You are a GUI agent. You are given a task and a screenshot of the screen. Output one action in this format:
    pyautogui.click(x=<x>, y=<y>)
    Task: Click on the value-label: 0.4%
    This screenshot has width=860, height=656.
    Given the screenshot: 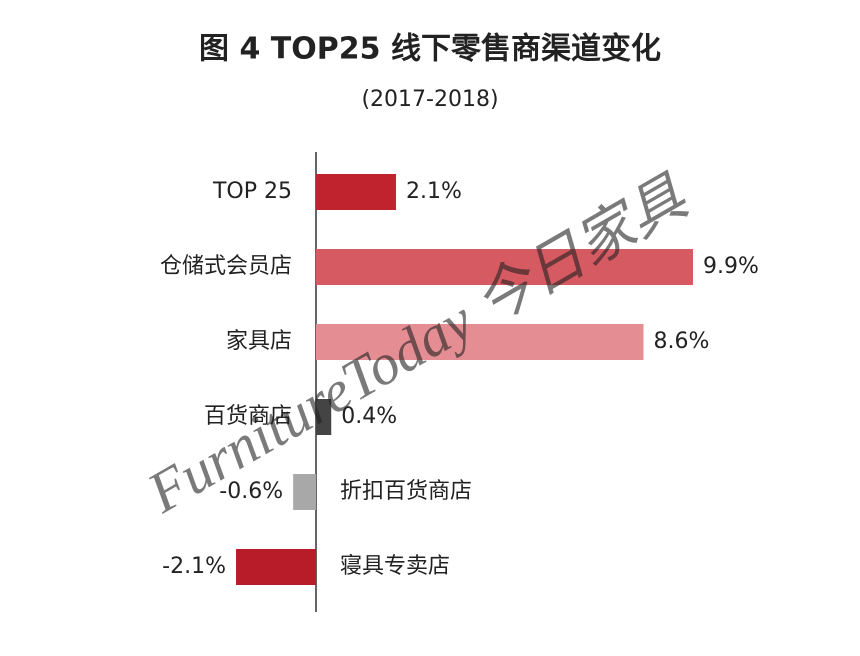 What is the action you would take?
    pyautogui.click(x=369, y=416)
    